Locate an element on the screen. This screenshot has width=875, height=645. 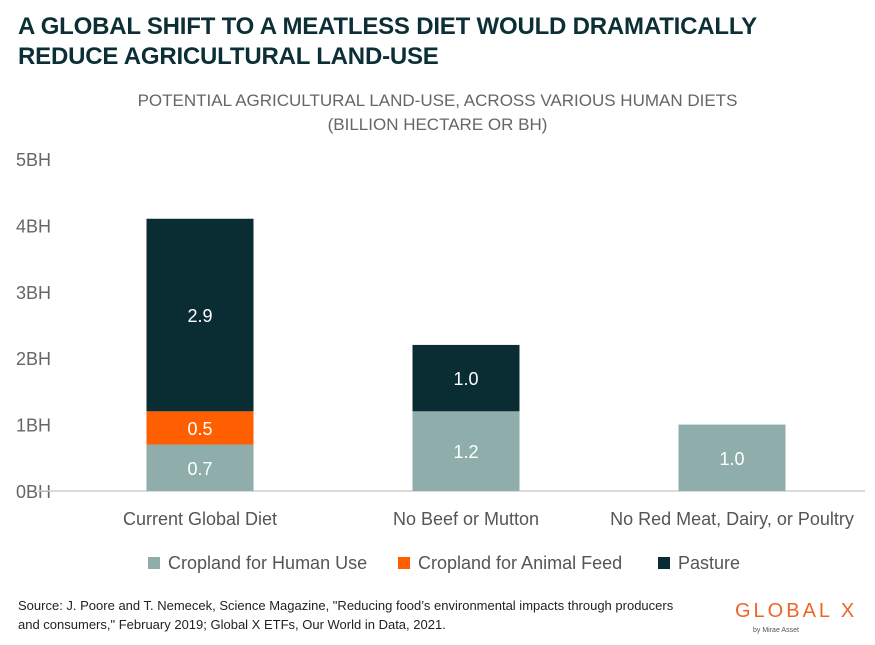
y-tick-label: 3BH is located at coordinates (33, 293).